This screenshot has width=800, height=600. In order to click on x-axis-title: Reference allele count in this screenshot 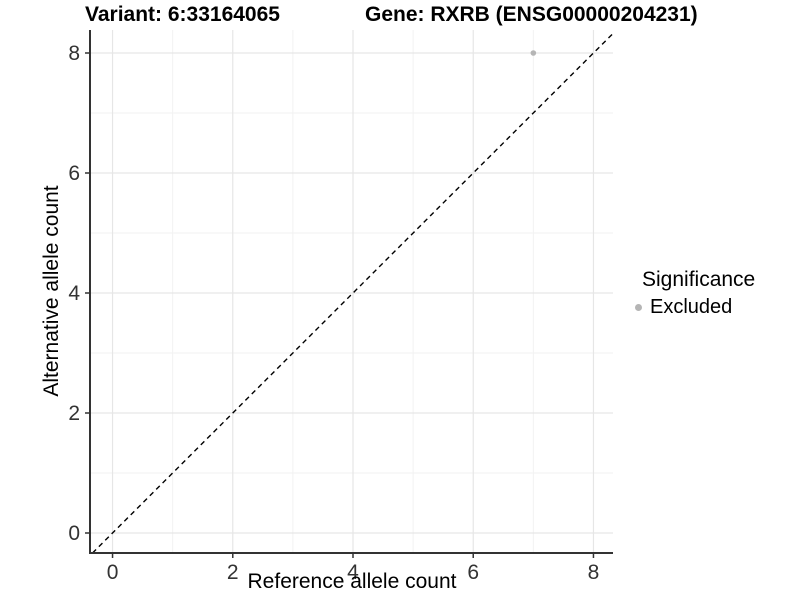, I will do `click(352, 581)`.